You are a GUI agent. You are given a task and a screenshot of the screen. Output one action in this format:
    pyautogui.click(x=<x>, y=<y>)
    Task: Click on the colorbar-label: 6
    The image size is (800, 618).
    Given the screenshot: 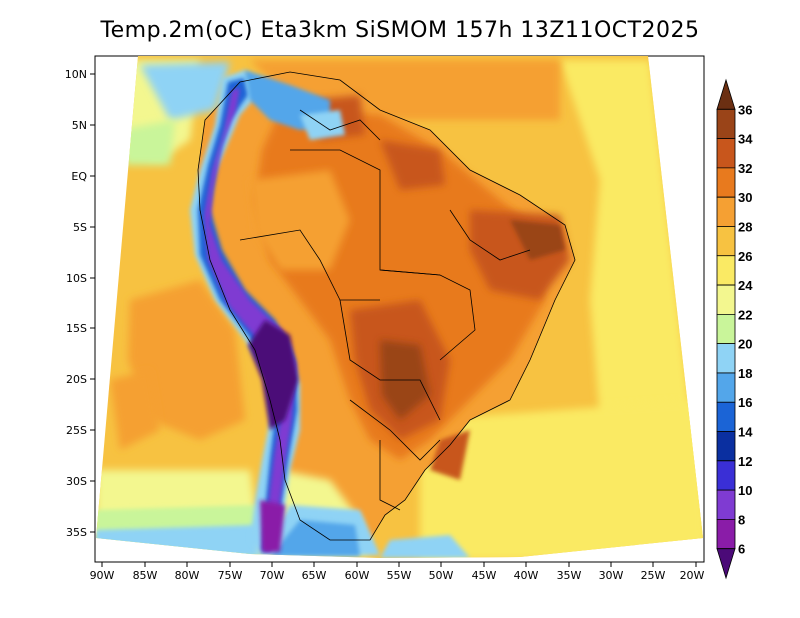 What is the action you would take?
    pyautogui.click(x=741, y=549)
    